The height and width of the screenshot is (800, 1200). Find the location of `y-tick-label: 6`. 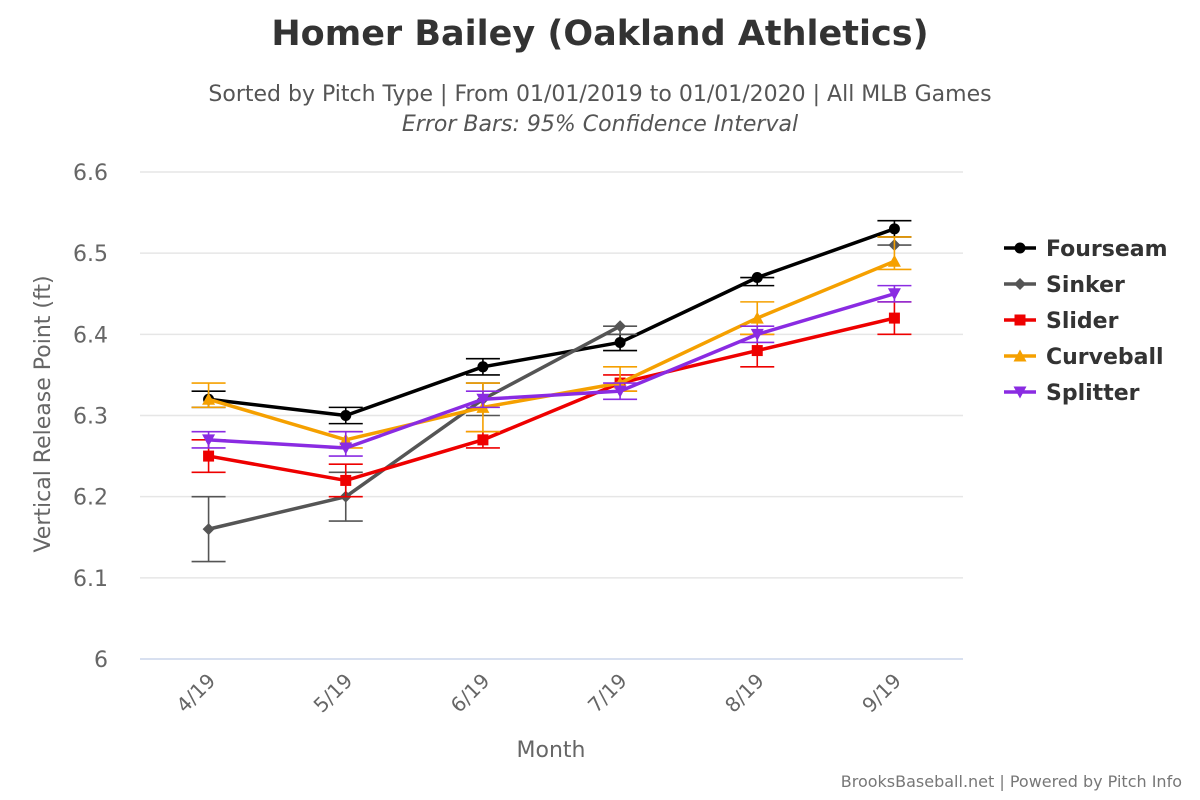

y-tick-label: 6 is located at coordinates (101, 660).